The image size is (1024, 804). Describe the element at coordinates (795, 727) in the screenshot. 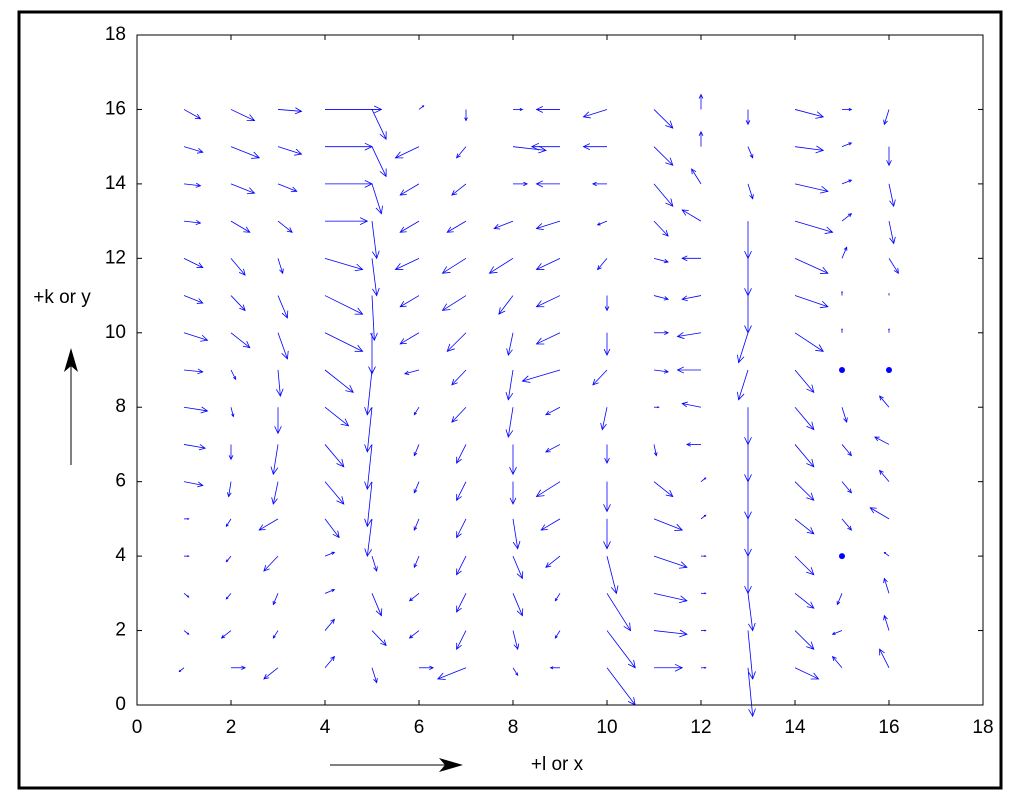

I see `x-tick-label: 14` at that location.